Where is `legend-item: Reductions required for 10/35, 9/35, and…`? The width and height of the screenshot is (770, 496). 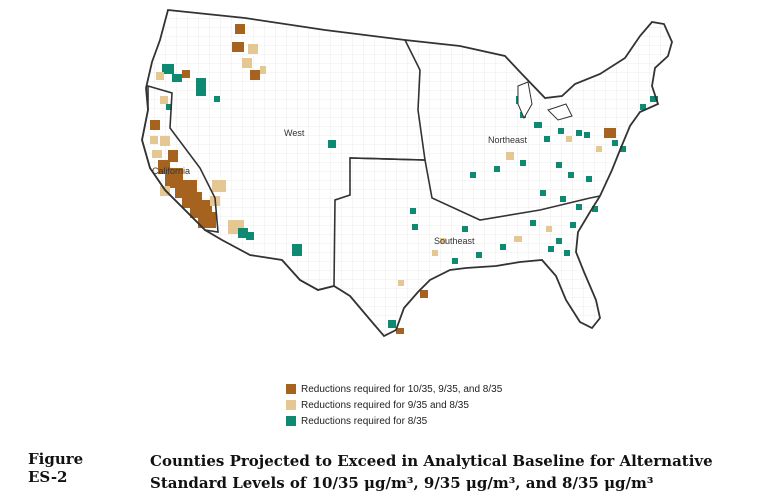 legend-item: Reductions required for 10/35, 9/35, and… is located at coordinates (394, 389).